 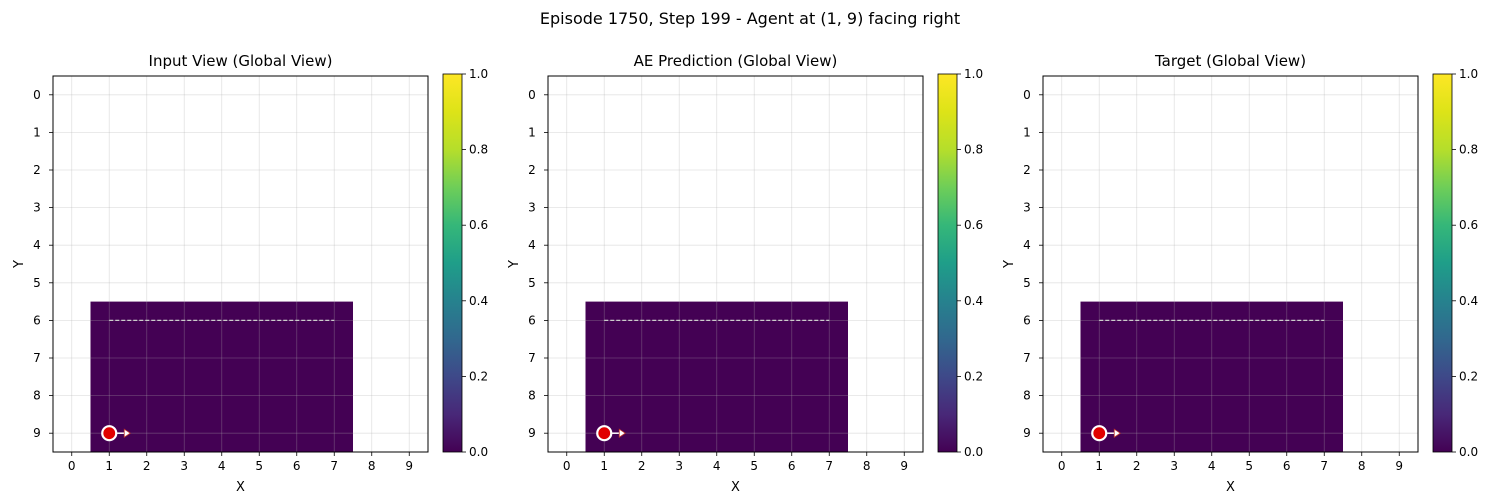 What do you see at coordinates (221, 376) in the screenshot?
I see `heatmap-region` at bounding box center [221, 376].